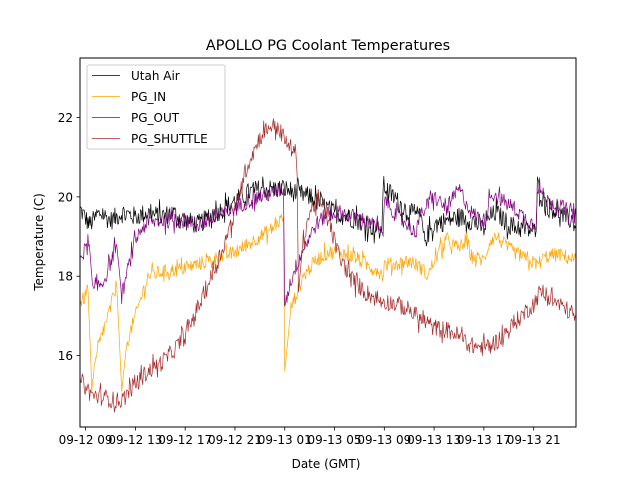 The image size is (640, 480). What do you see at coordinates (69, 237) in the screenshot?
I see `y-axis: 16 18 20 22` at bounding box center [69, 237].